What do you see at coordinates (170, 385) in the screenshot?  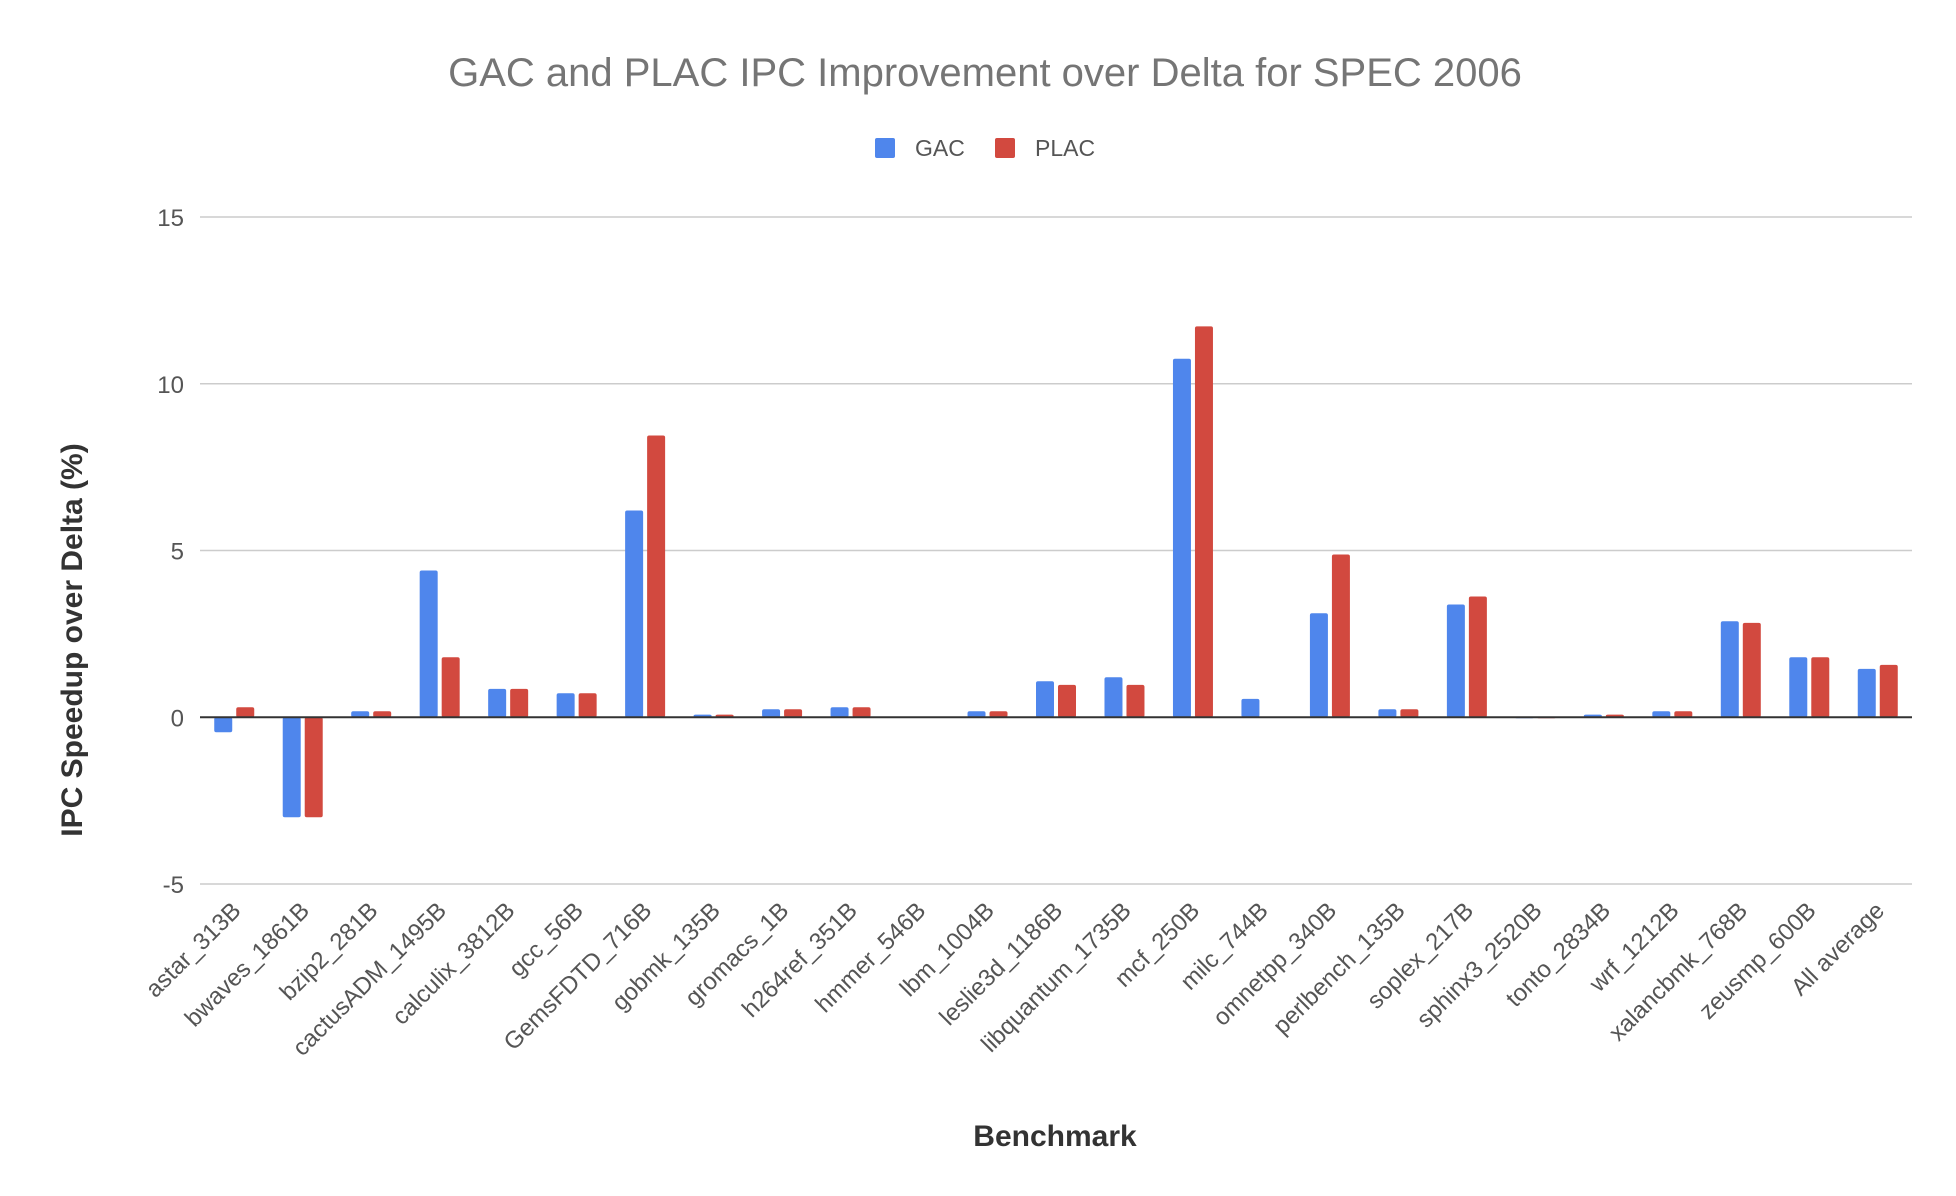 I see `y-tick-label: 10` at bounding box center [170, 385].